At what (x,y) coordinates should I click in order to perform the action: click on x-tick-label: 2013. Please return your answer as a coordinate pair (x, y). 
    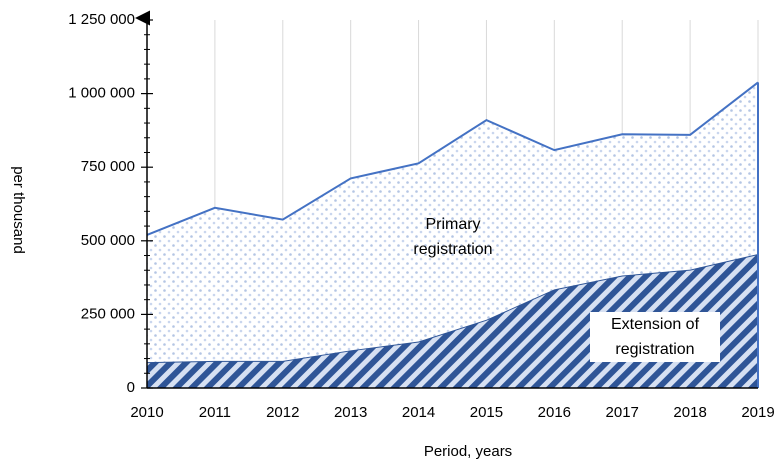
    Looking at the image, I should click on (350, 412).